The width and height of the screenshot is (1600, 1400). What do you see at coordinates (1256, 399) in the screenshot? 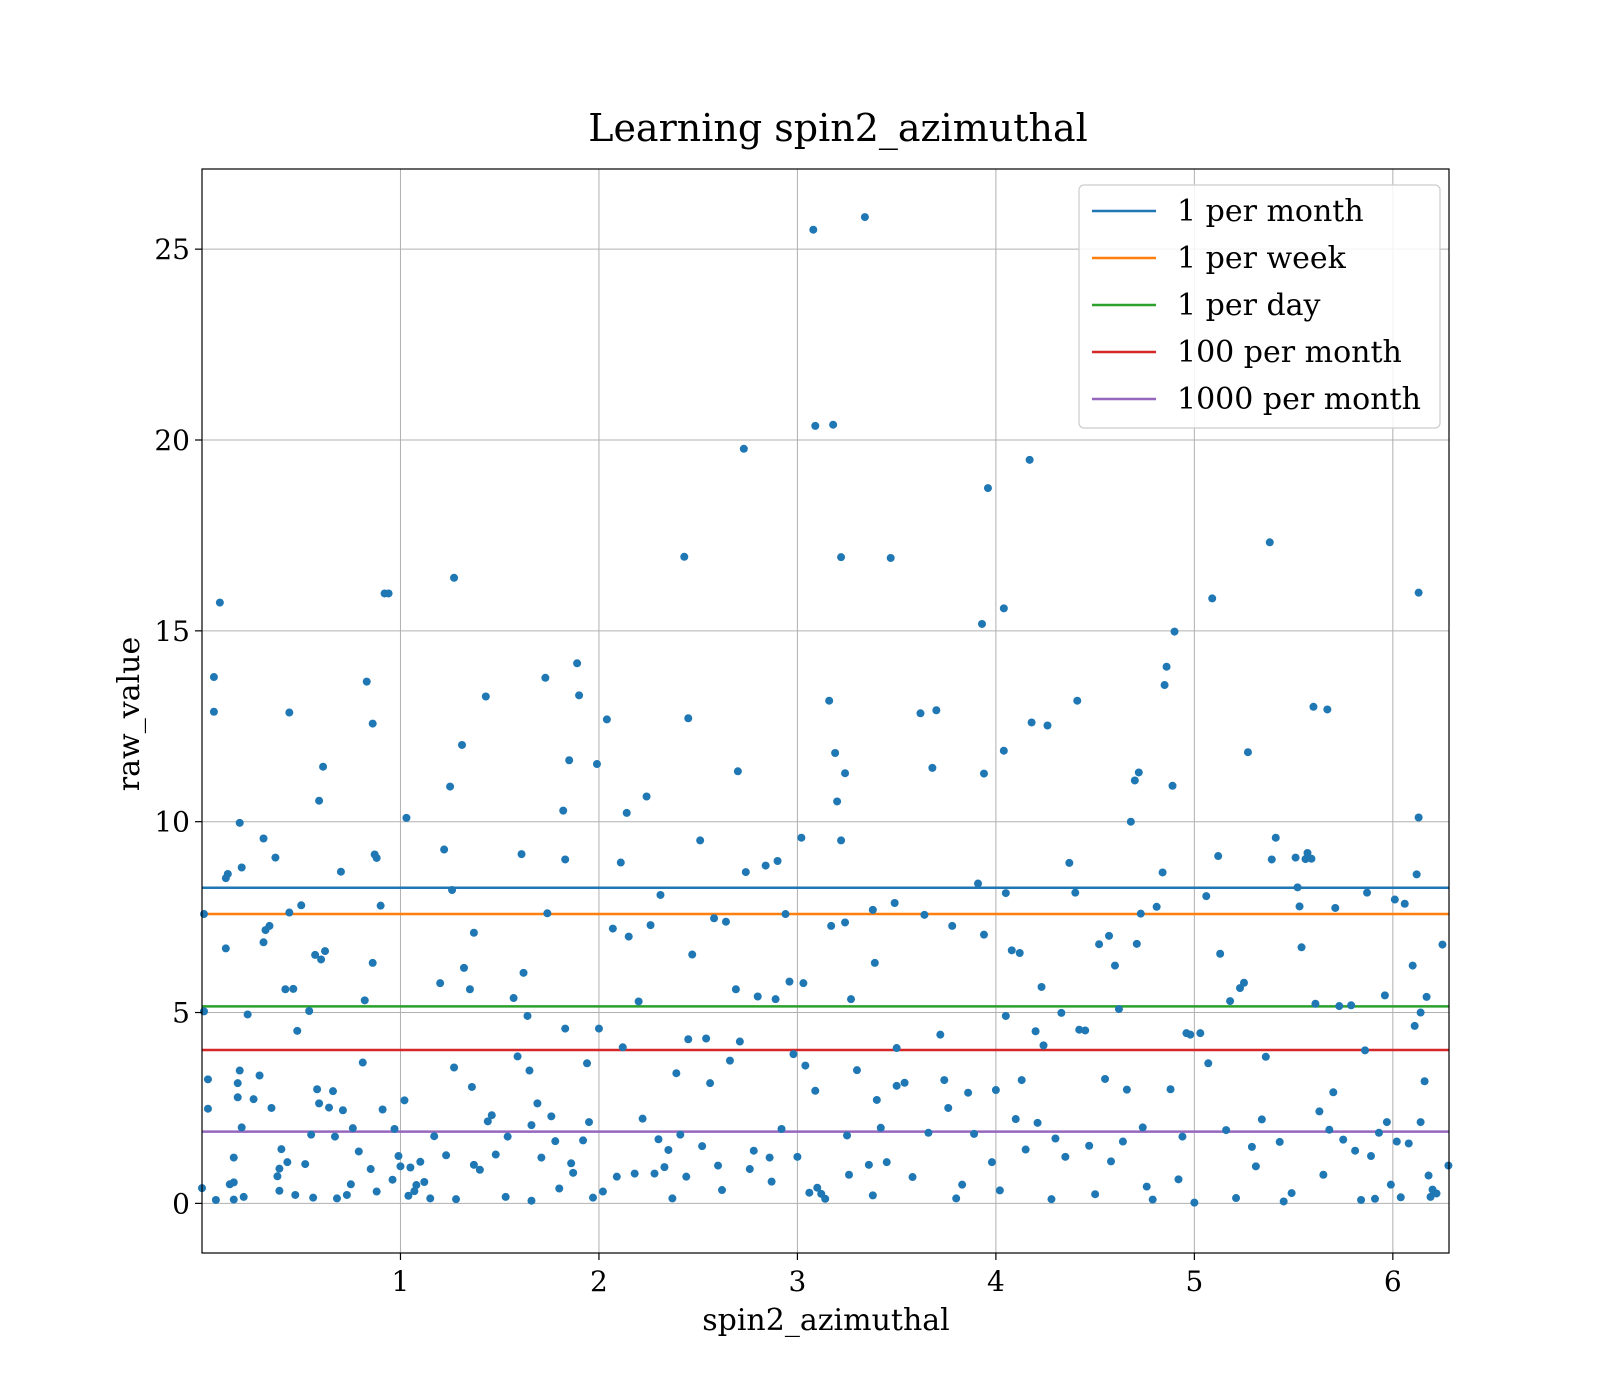
I see `legend-item: 1000 per month` at bounding box center [1256, 399].